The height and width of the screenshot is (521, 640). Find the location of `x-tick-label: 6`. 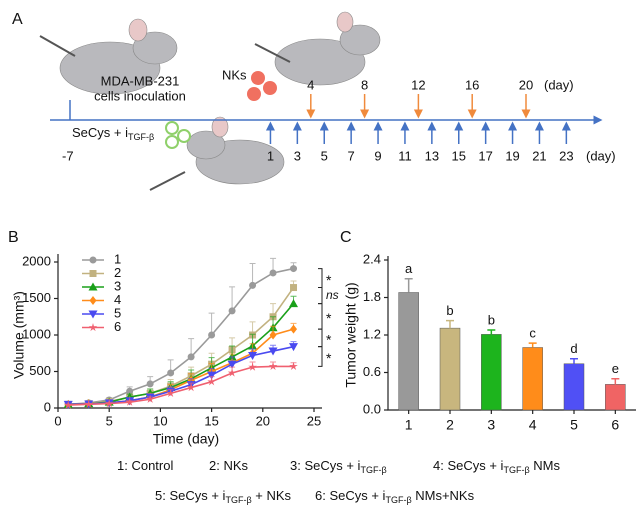

x-tick-label: 6 is located at coordinates (615, 425).